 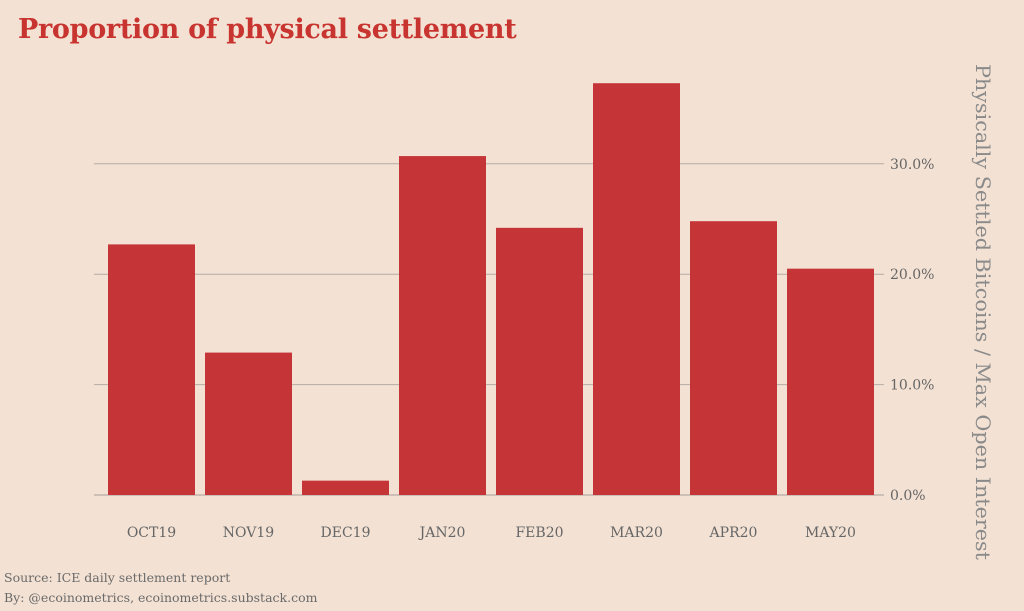 What do you see at coordinates (830, 381) in the screenshot?
I see `bar-may20` at bounding box center [830, 381].